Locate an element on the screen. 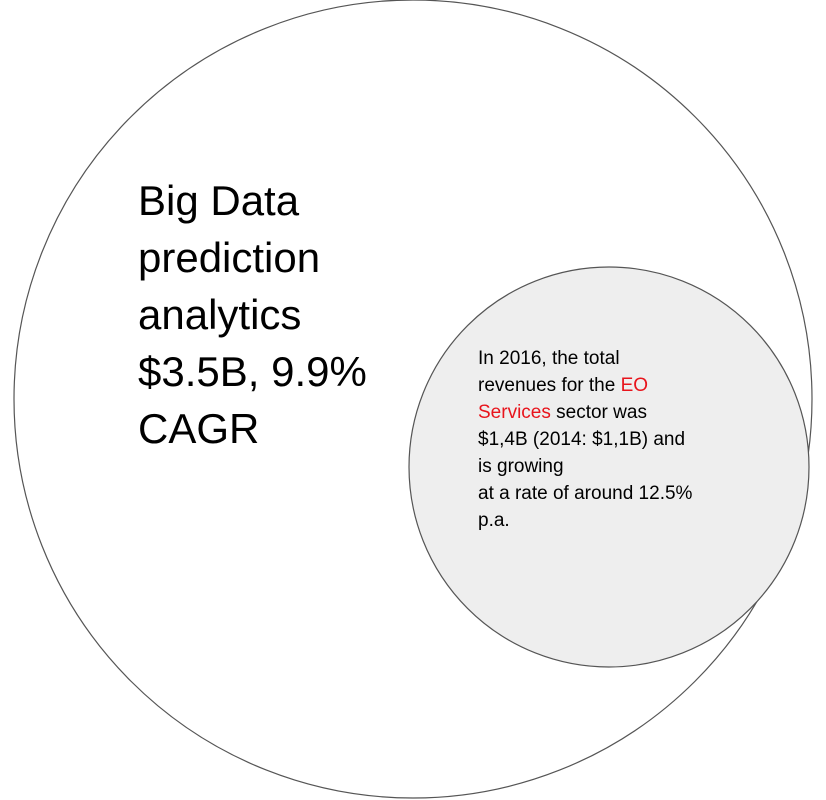 This screenshot has height=800, width=826. eo-revenue-line: $1,4B (2014: $1,1B) and is located at coordinates (582, 439).